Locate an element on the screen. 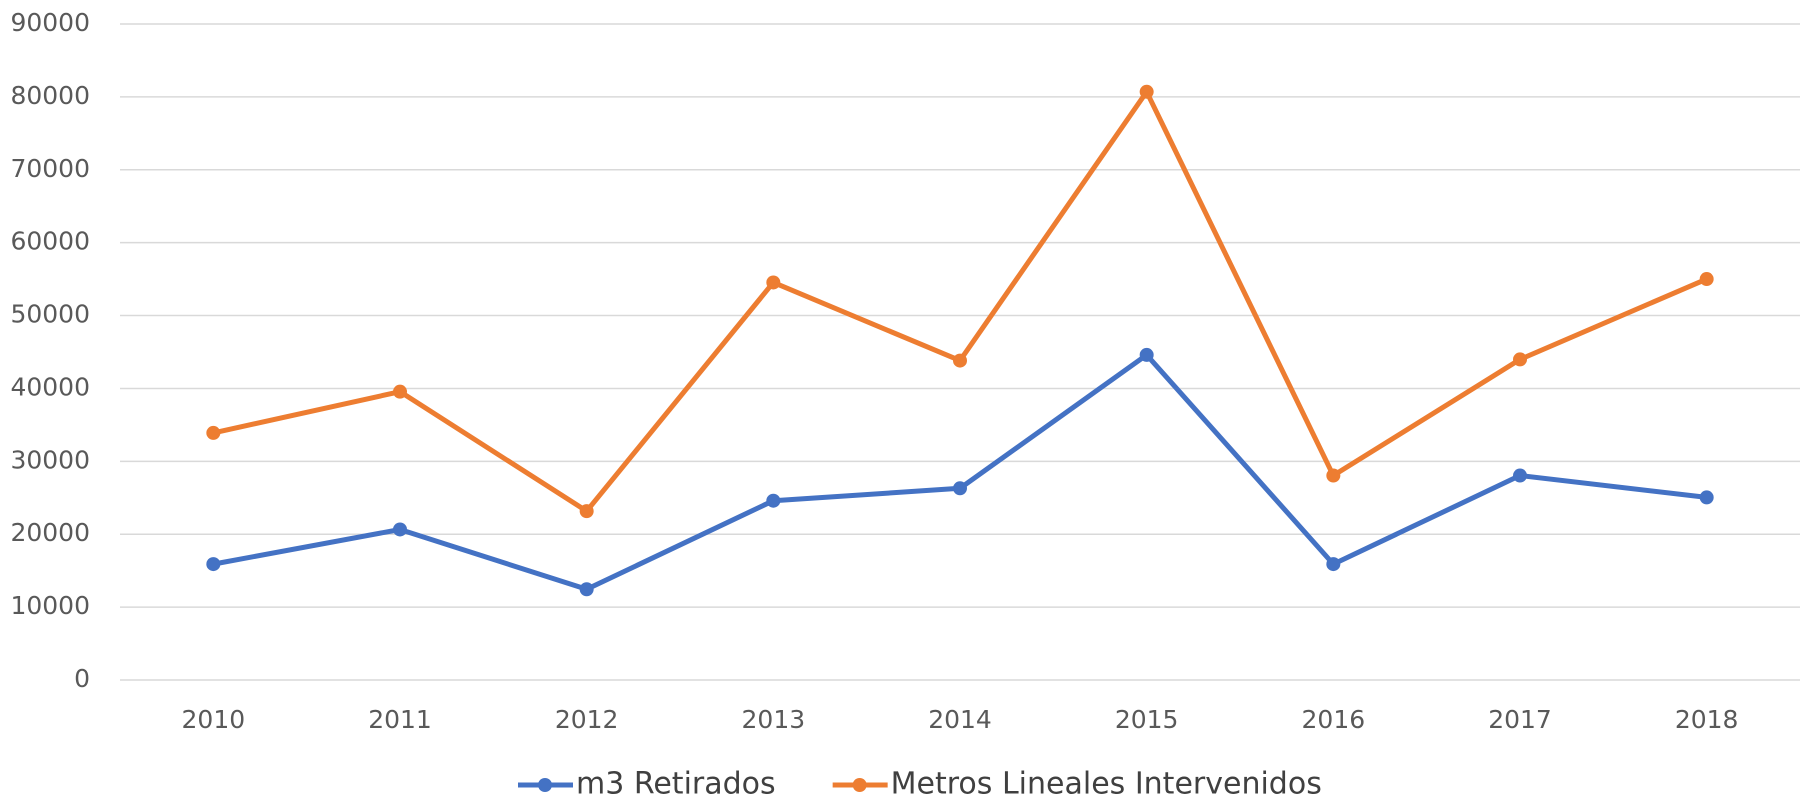 The image size is (1800, 801). y-tick-label: 30000 is located at coordinates (50, 459).